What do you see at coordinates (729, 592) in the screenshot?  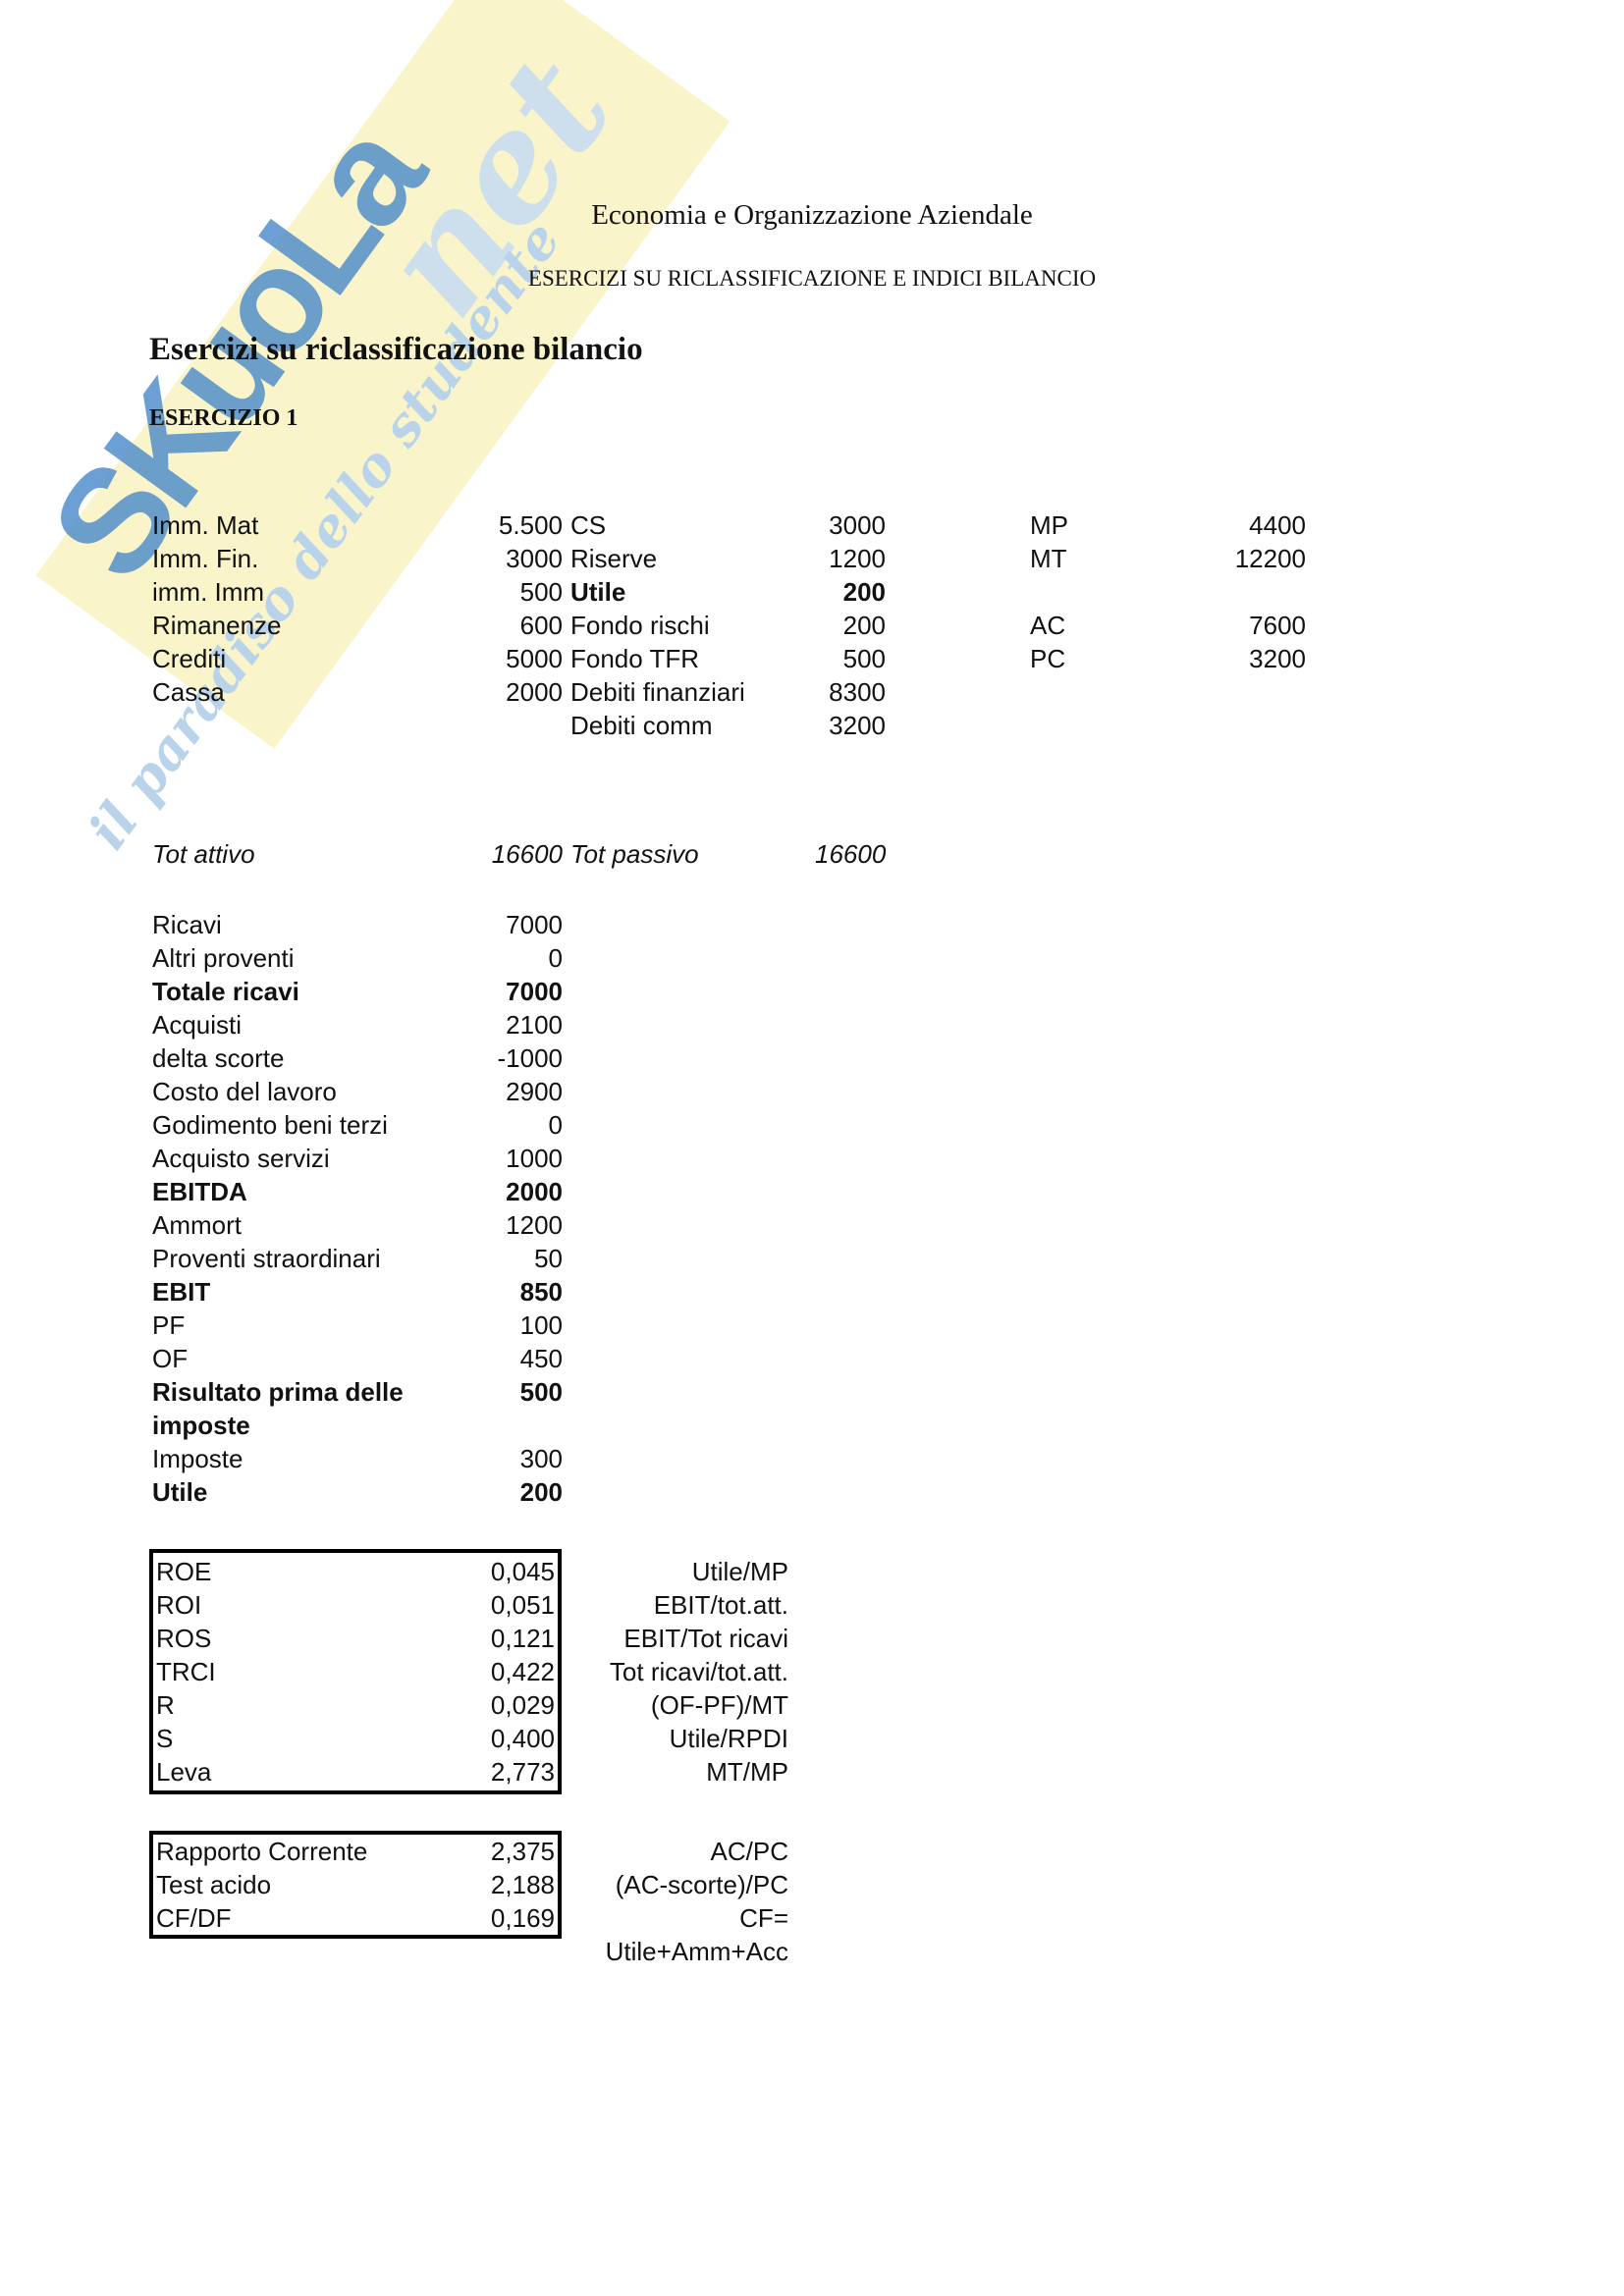 I see `balance-row: imm. Imm 500 Utile 200` at bounding box center [729, 592].